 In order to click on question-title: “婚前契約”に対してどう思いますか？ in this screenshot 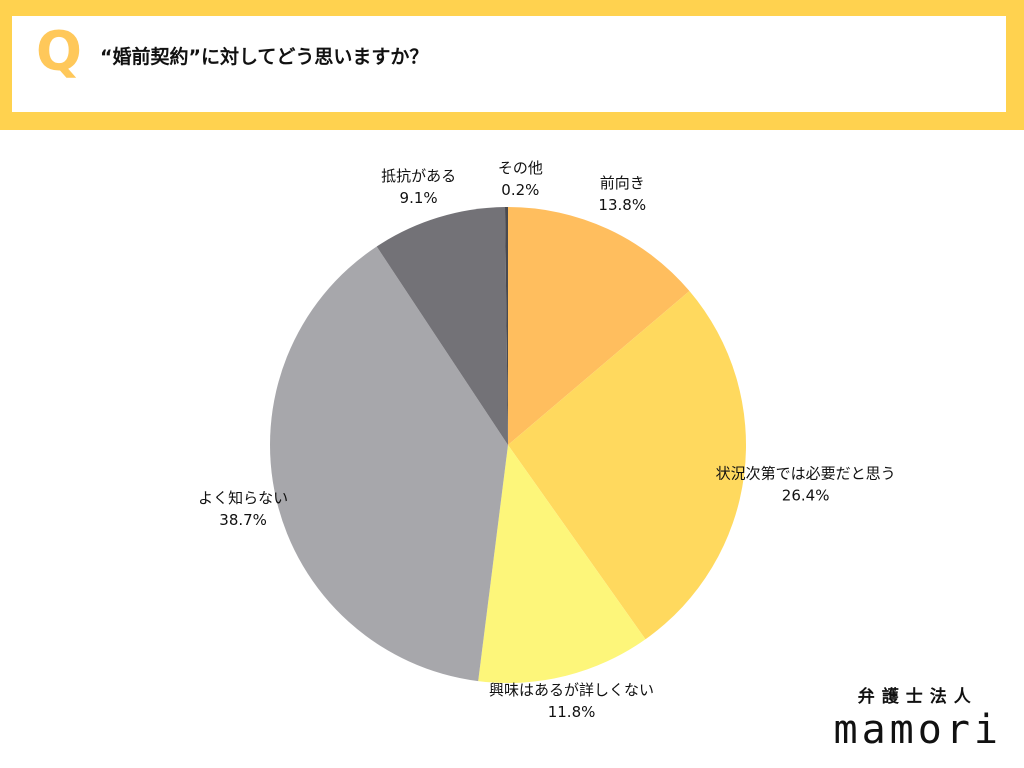, I will do `click(264, 57)`.